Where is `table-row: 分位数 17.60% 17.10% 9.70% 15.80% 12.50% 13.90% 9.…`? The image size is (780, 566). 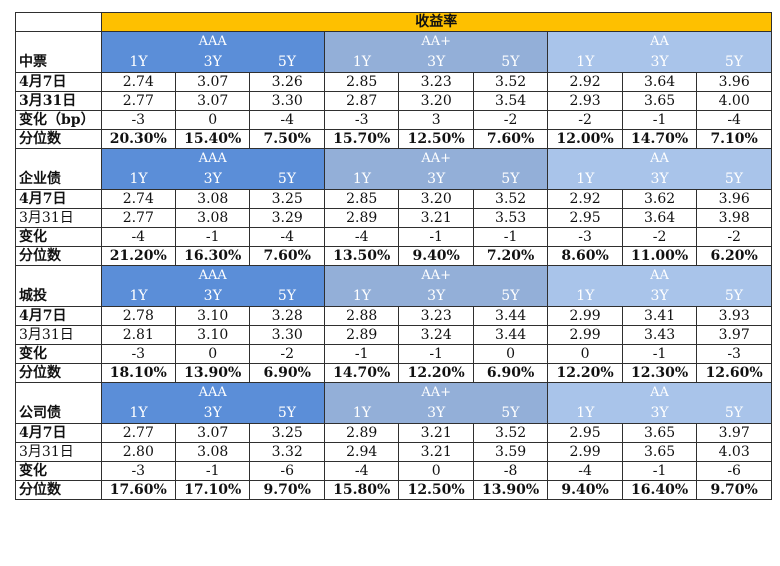 table-row: 分位数 17.60% 17.10% 9.70% 15.80% 12.50% 13.90% 9.… is located at coordinates (393, 490).